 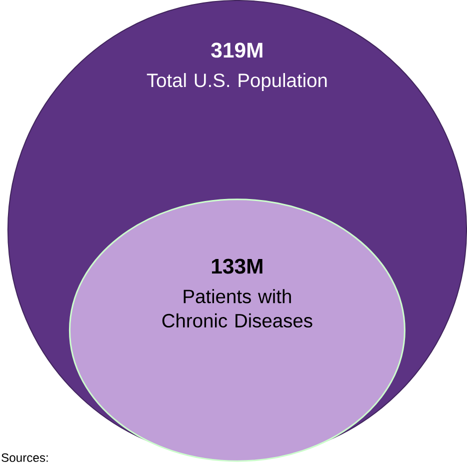 What do you see at coordinates (236, 50) in the screenshot?
I see `data-label: 319M` at bounding box center [236, 50].